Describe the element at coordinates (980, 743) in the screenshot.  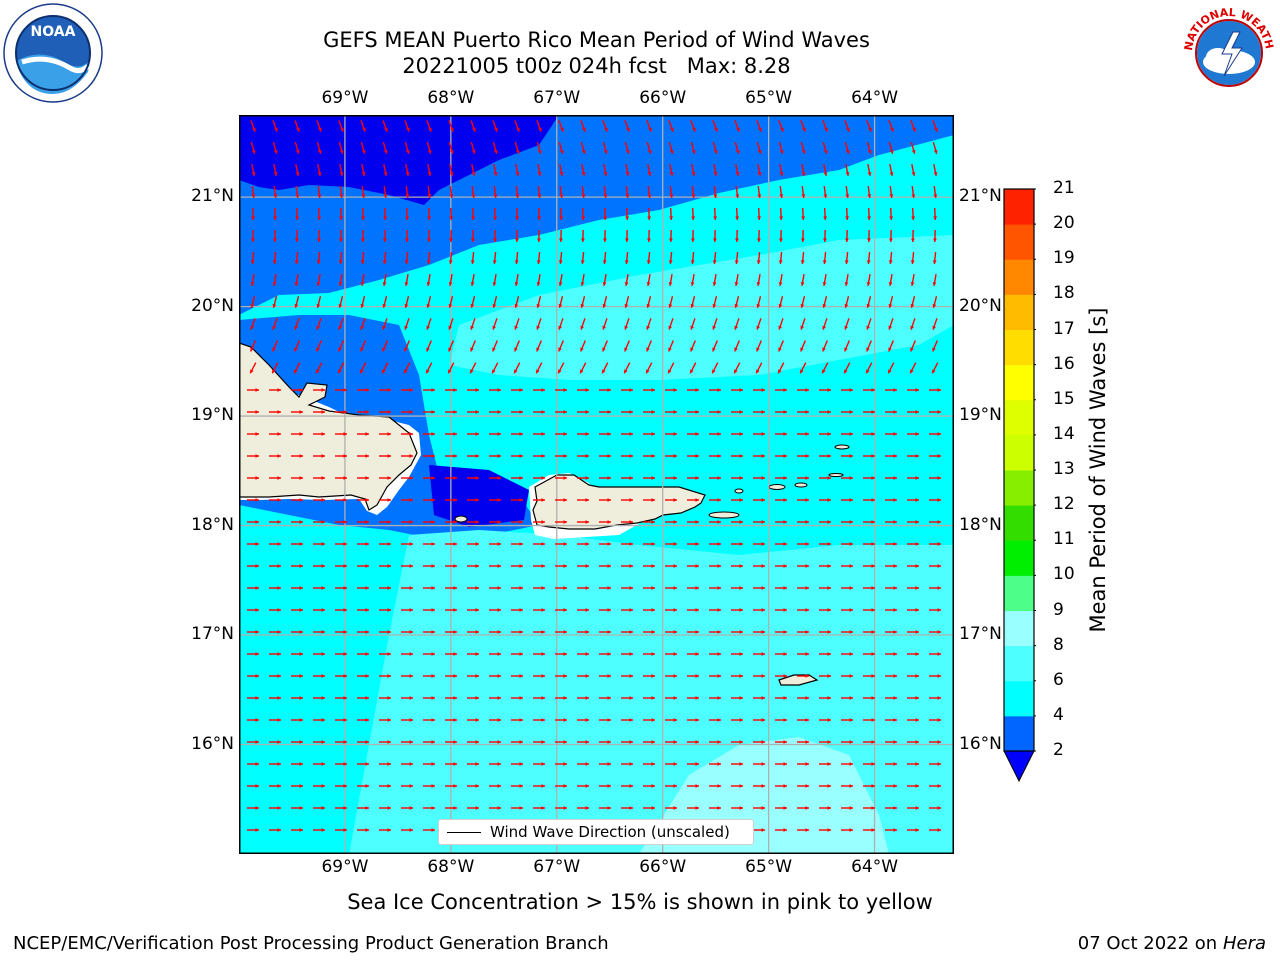
I see `latRight-5: 16°N` at that location.